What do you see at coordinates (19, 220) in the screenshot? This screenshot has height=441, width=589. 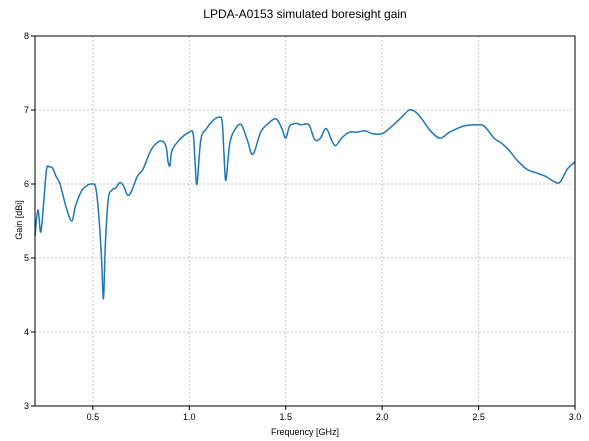 I see `y-axis-label: Gain [dBi]` at bounding box center [19, 220].